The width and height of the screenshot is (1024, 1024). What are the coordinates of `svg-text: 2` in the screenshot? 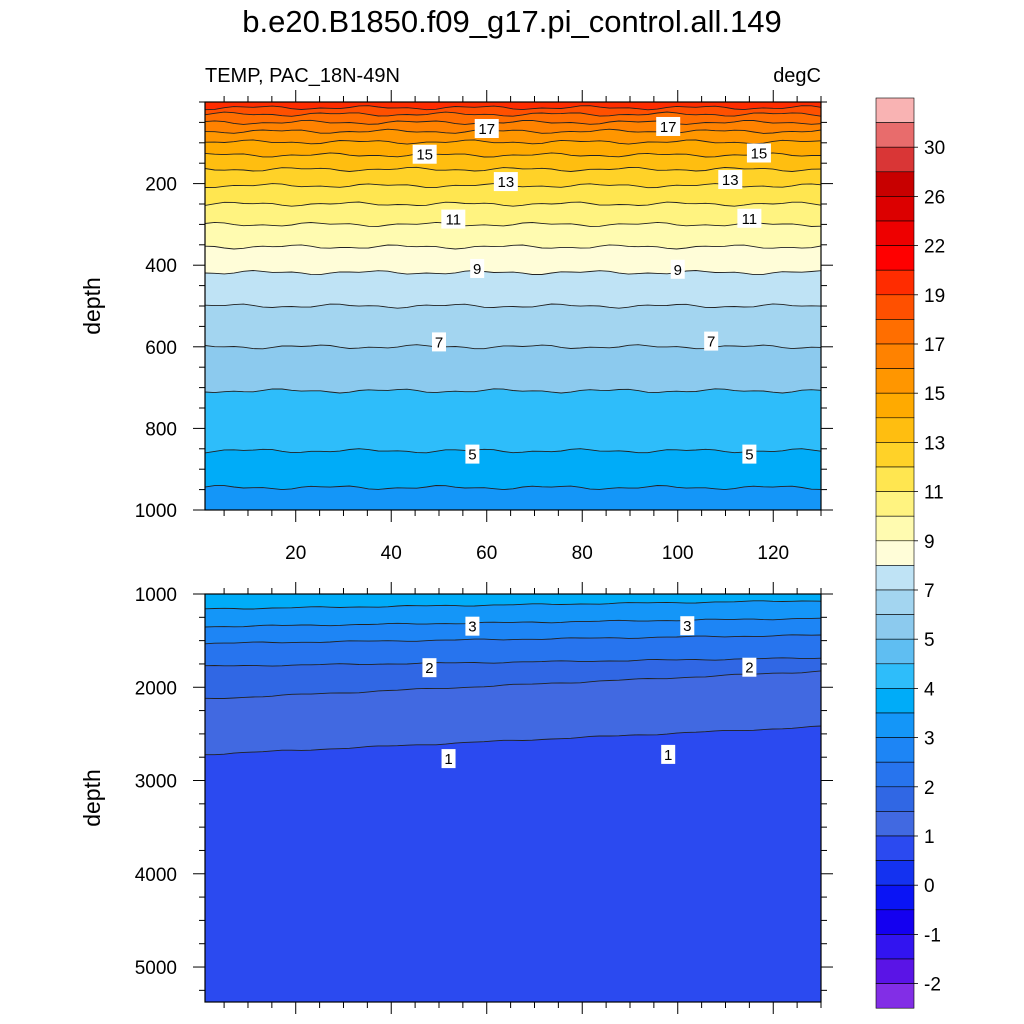 It's located at (749, 668).